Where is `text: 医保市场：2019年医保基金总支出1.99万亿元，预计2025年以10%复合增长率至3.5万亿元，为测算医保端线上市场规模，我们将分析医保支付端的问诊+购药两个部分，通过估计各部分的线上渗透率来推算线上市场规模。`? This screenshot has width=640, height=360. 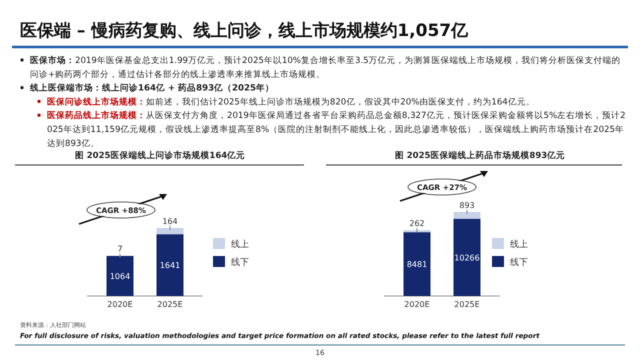
text: 医保市场：2019年医保基金总支出1.99万亿元，预计2025年以10%复合增长率至3.5万亿元，为测算医保端线上市场规模，我们将分析医保支付端的问诊+购药两个部分，通过估计各部分的线上渗透率来推算线上市场规模。 is located at coordinates (325, 67).